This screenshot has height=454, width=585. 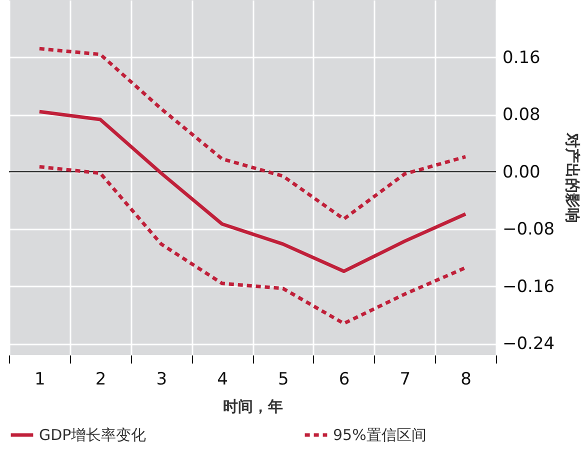 What do you see at coordinates (379, 435) in the screenshot?
I see `legend-label: 95%置信区间` at bounding box center [379, 435].